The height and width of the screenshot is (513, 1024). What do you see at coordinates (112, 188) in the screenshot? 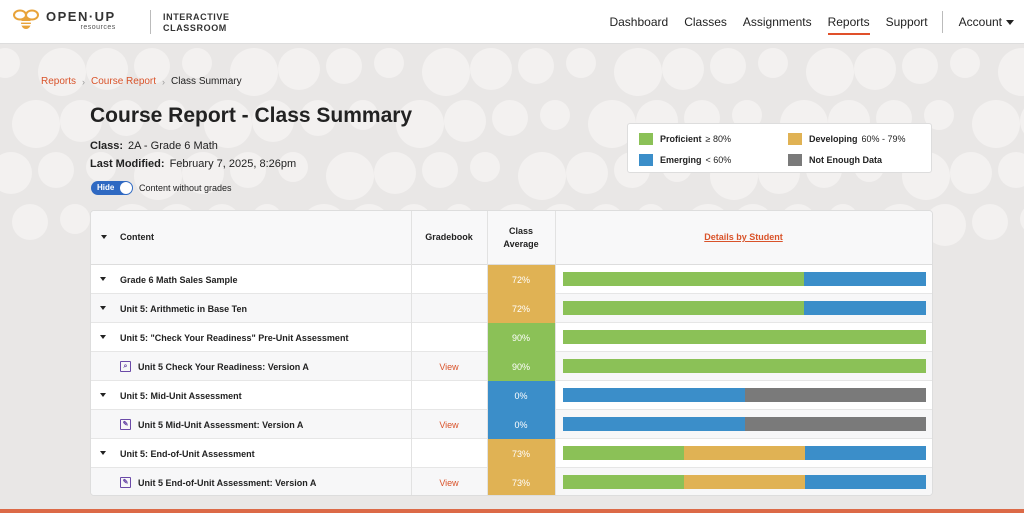
I see `hide-toggle: Hide` at bounding box center [112, 188].